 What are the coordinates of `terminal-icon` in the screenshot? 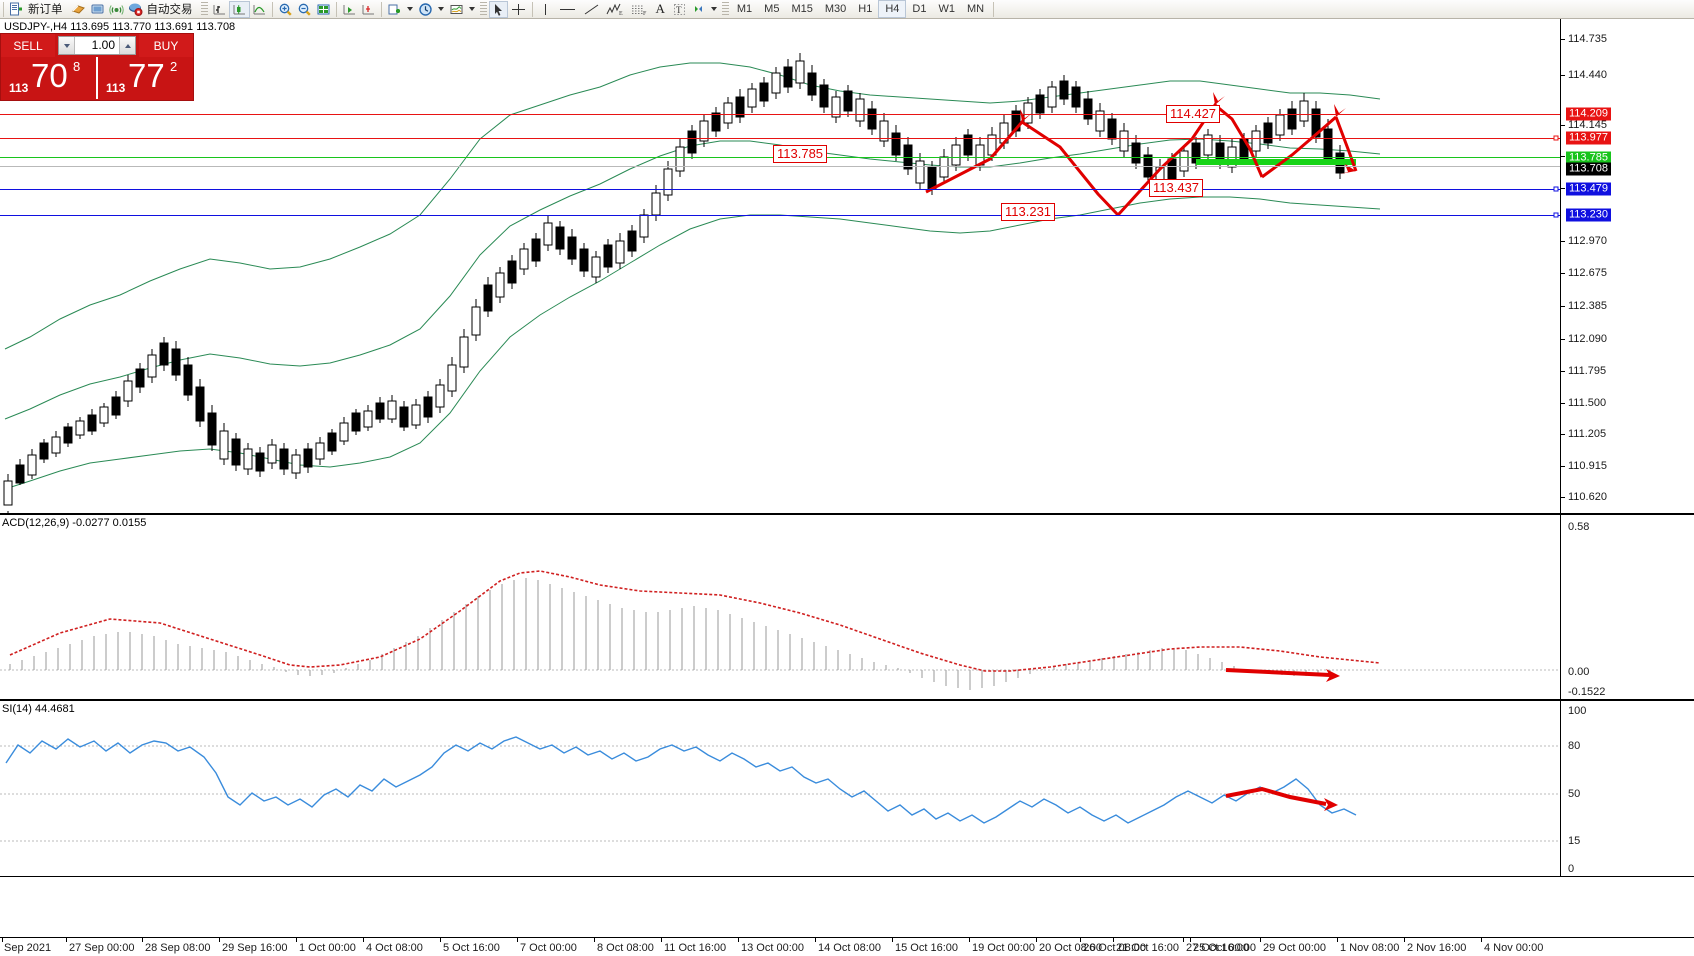 It's located at (97, 9).